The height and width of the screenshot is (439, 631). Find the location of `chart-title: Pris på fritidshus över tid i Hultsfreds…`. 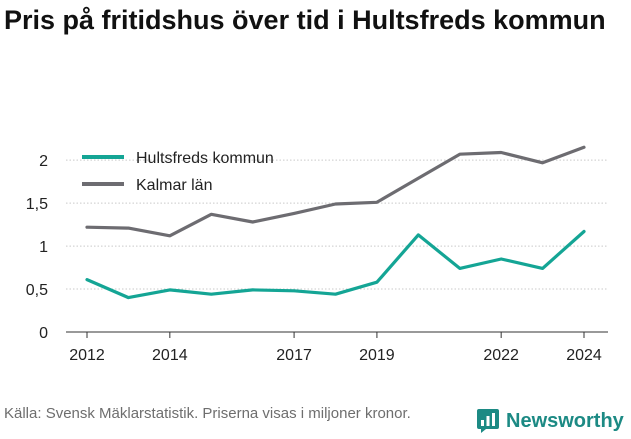

chart-title: Pris på fritidshus över tid i Hultsfreds… is located at coordinates (305, 20).